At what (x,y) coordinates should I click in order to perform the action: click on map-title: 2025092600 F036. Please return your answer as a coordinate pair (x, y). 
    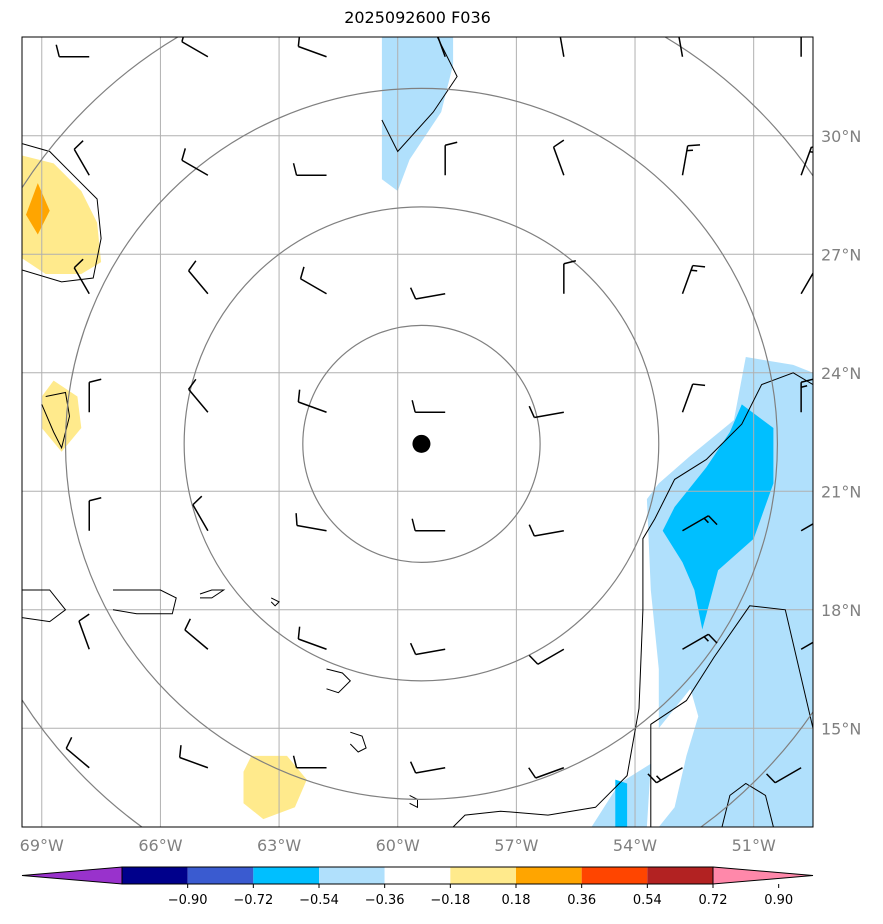
    Looking at the image, I should click on (417, 17).